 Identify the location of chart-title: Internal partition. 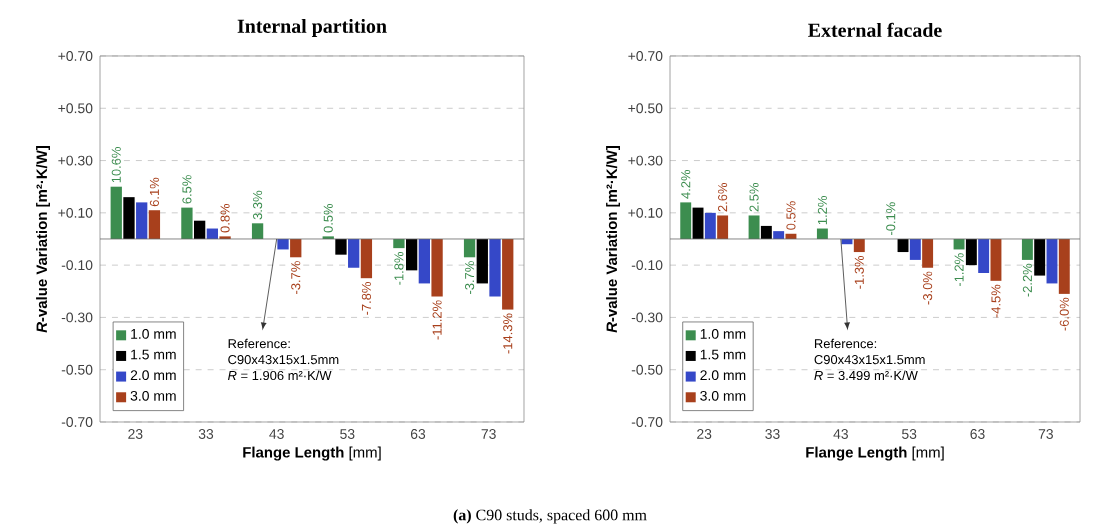
(312, 27).